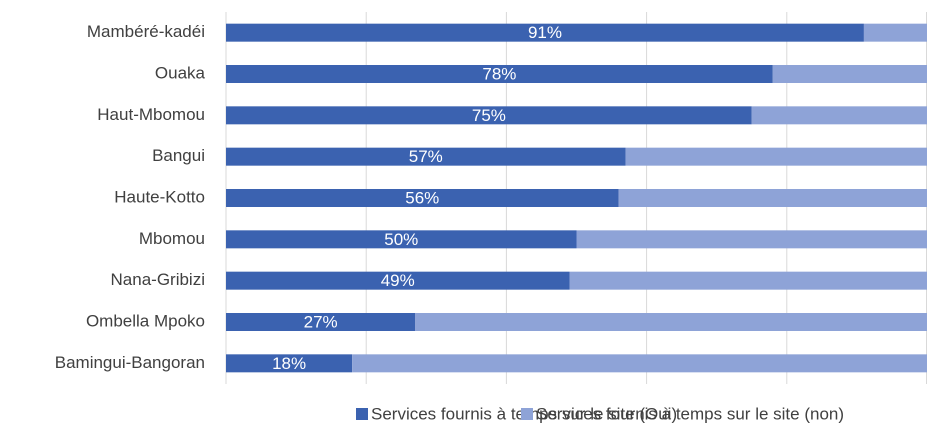  What do you see at coordinates (180, 72) in the screenshot?
I see `y-tick-label: Ouaka` at bounding box center [180, 72].